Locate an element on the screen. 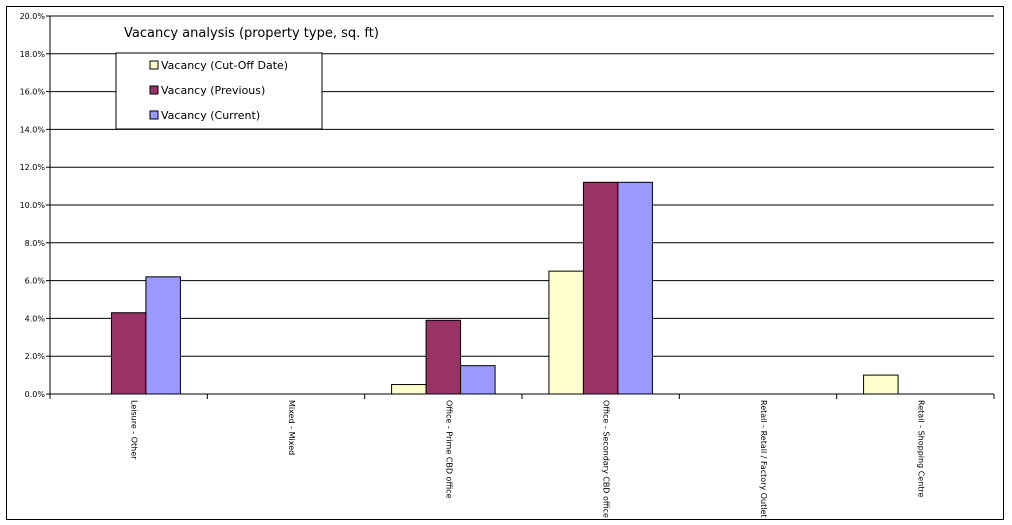 This screenshot has height=525, width=1012. y-tick-label: 6.0% is located at coordinates (35, 281).